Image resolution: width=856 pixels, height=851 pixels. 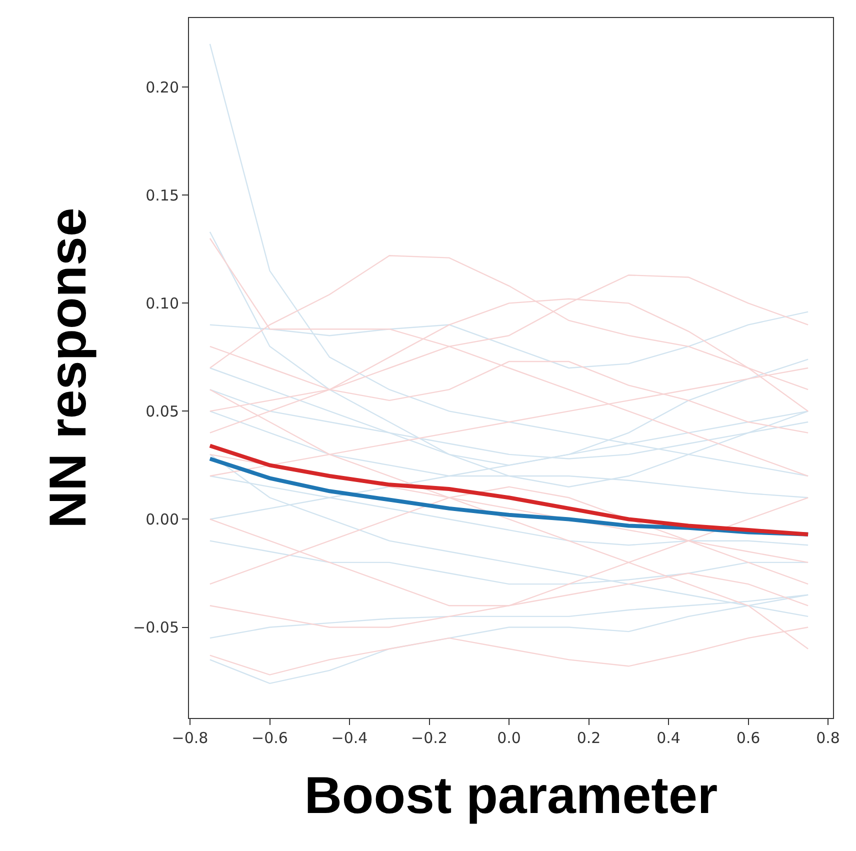 I want to click on x-tick-label: 0.8, so click(x=828, y=738).